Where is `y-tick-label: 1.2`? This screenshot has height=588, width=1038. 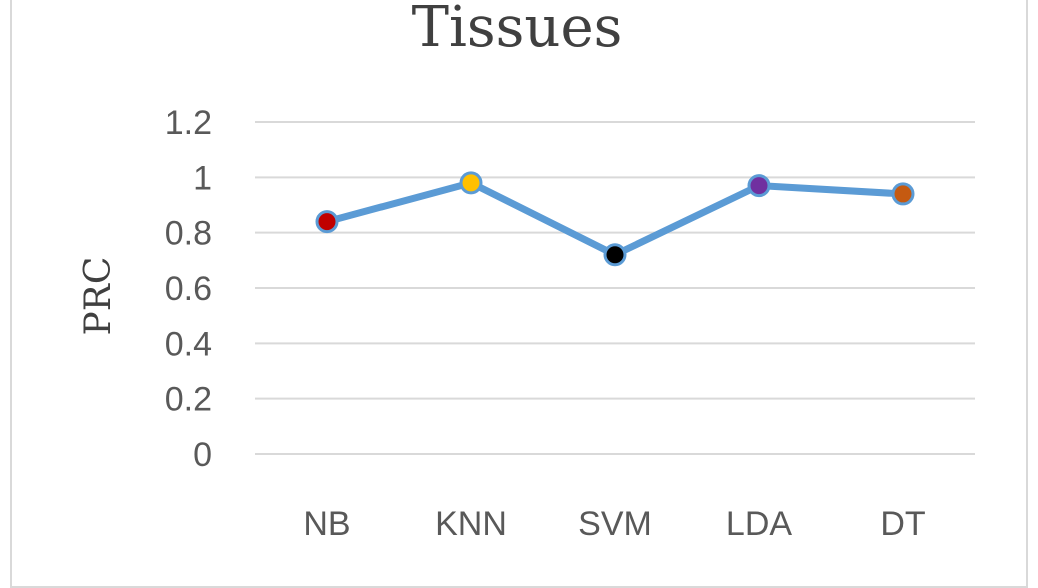
y-tick-label: 1.2 is located at coordinates (188, 123).